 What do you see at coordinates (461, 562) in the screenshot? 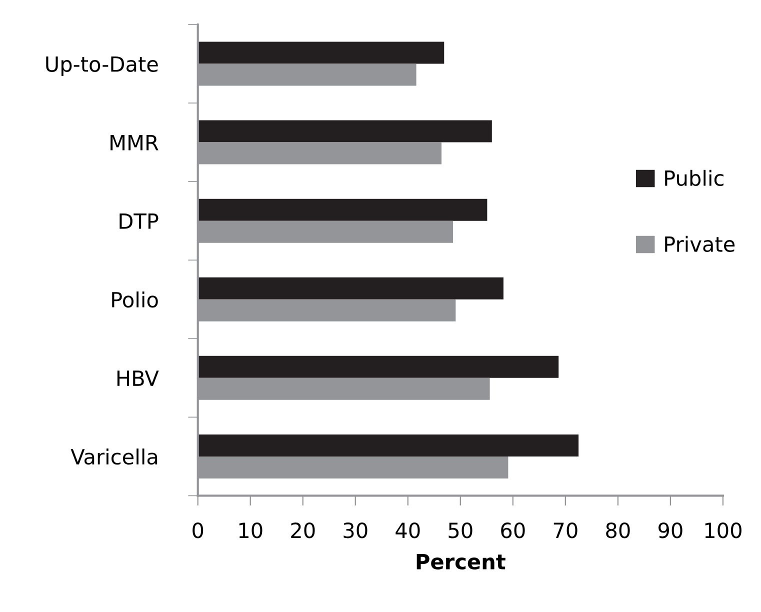
I see `x-axis-title: Percent` at bounding box center [461, 562].